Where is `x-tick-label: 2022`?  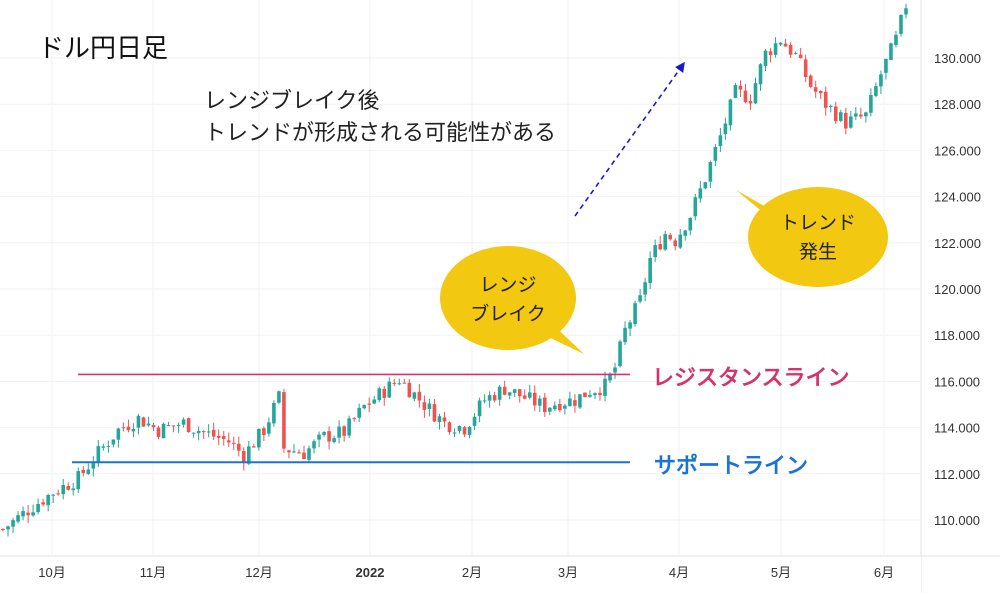 x-tick-label: 2022 is located at coordinates (370, 572).